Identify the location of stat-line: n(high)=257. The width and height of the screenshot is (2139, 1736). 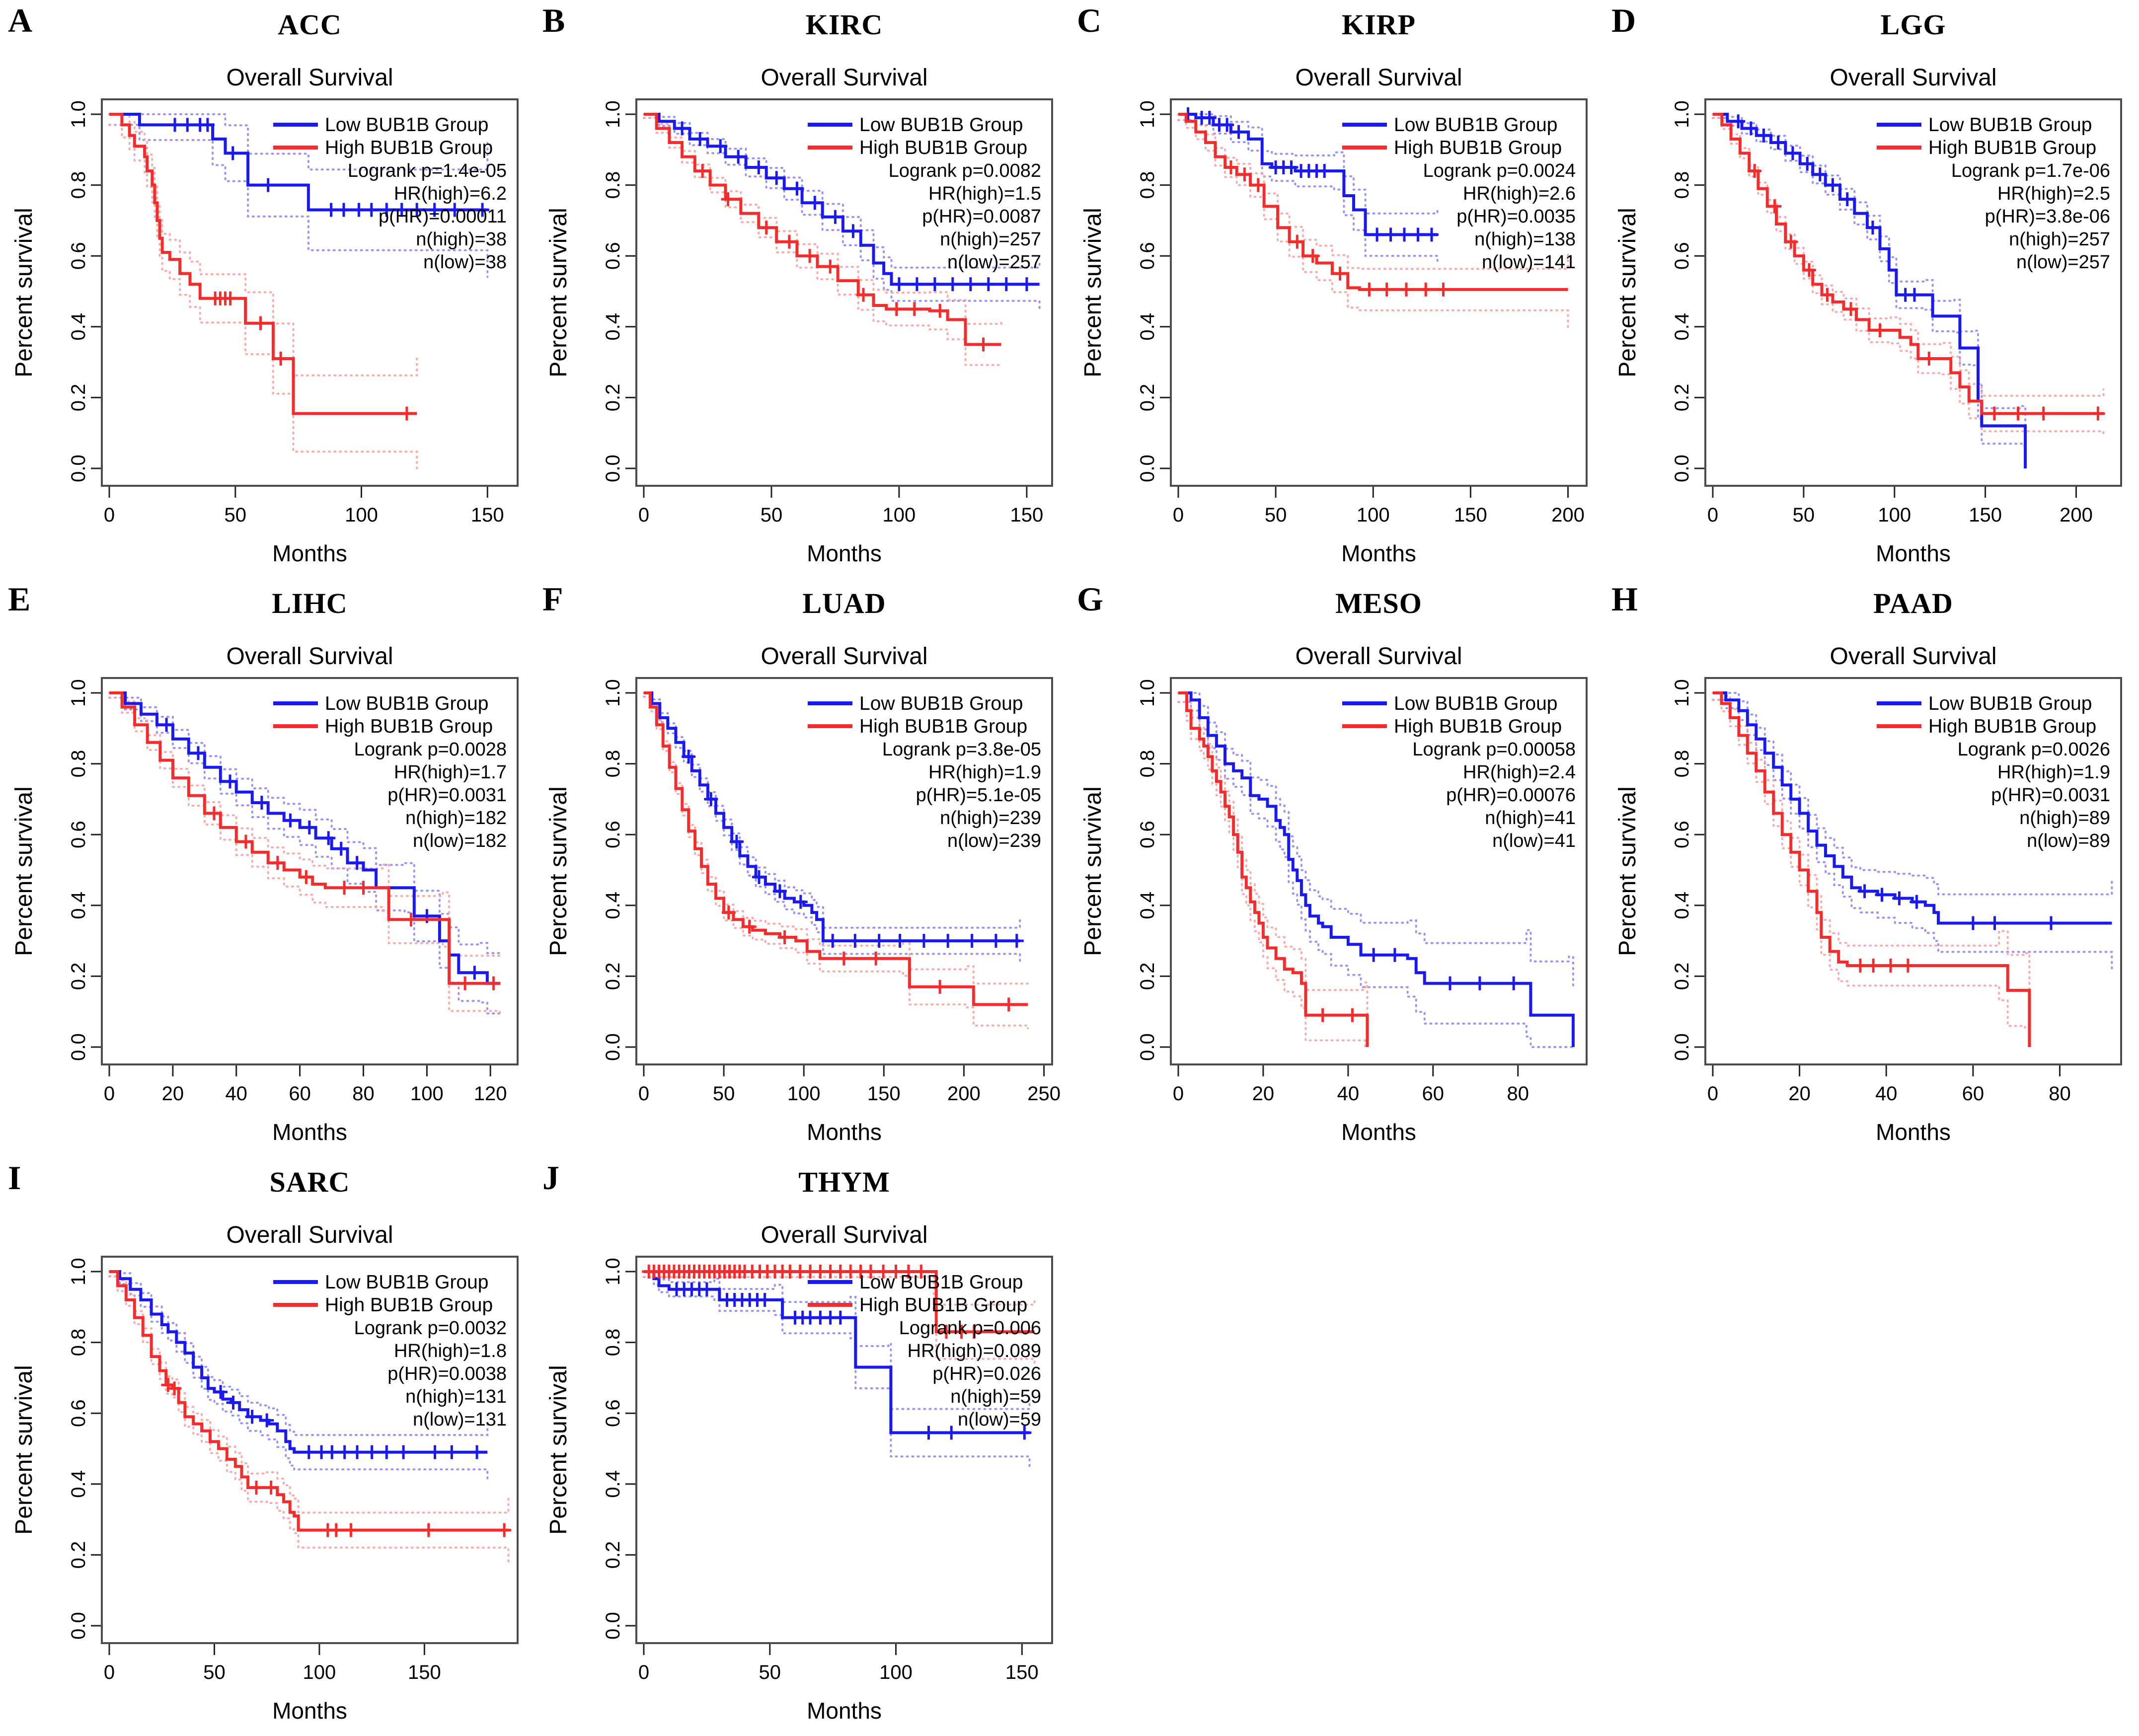
(2059, 239).